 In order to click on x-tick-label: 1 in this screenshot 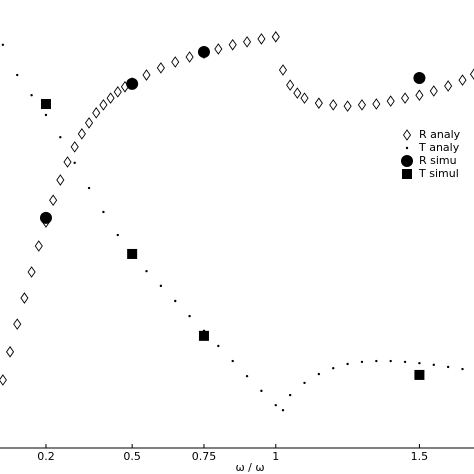, I will do `click(275, 456)`.